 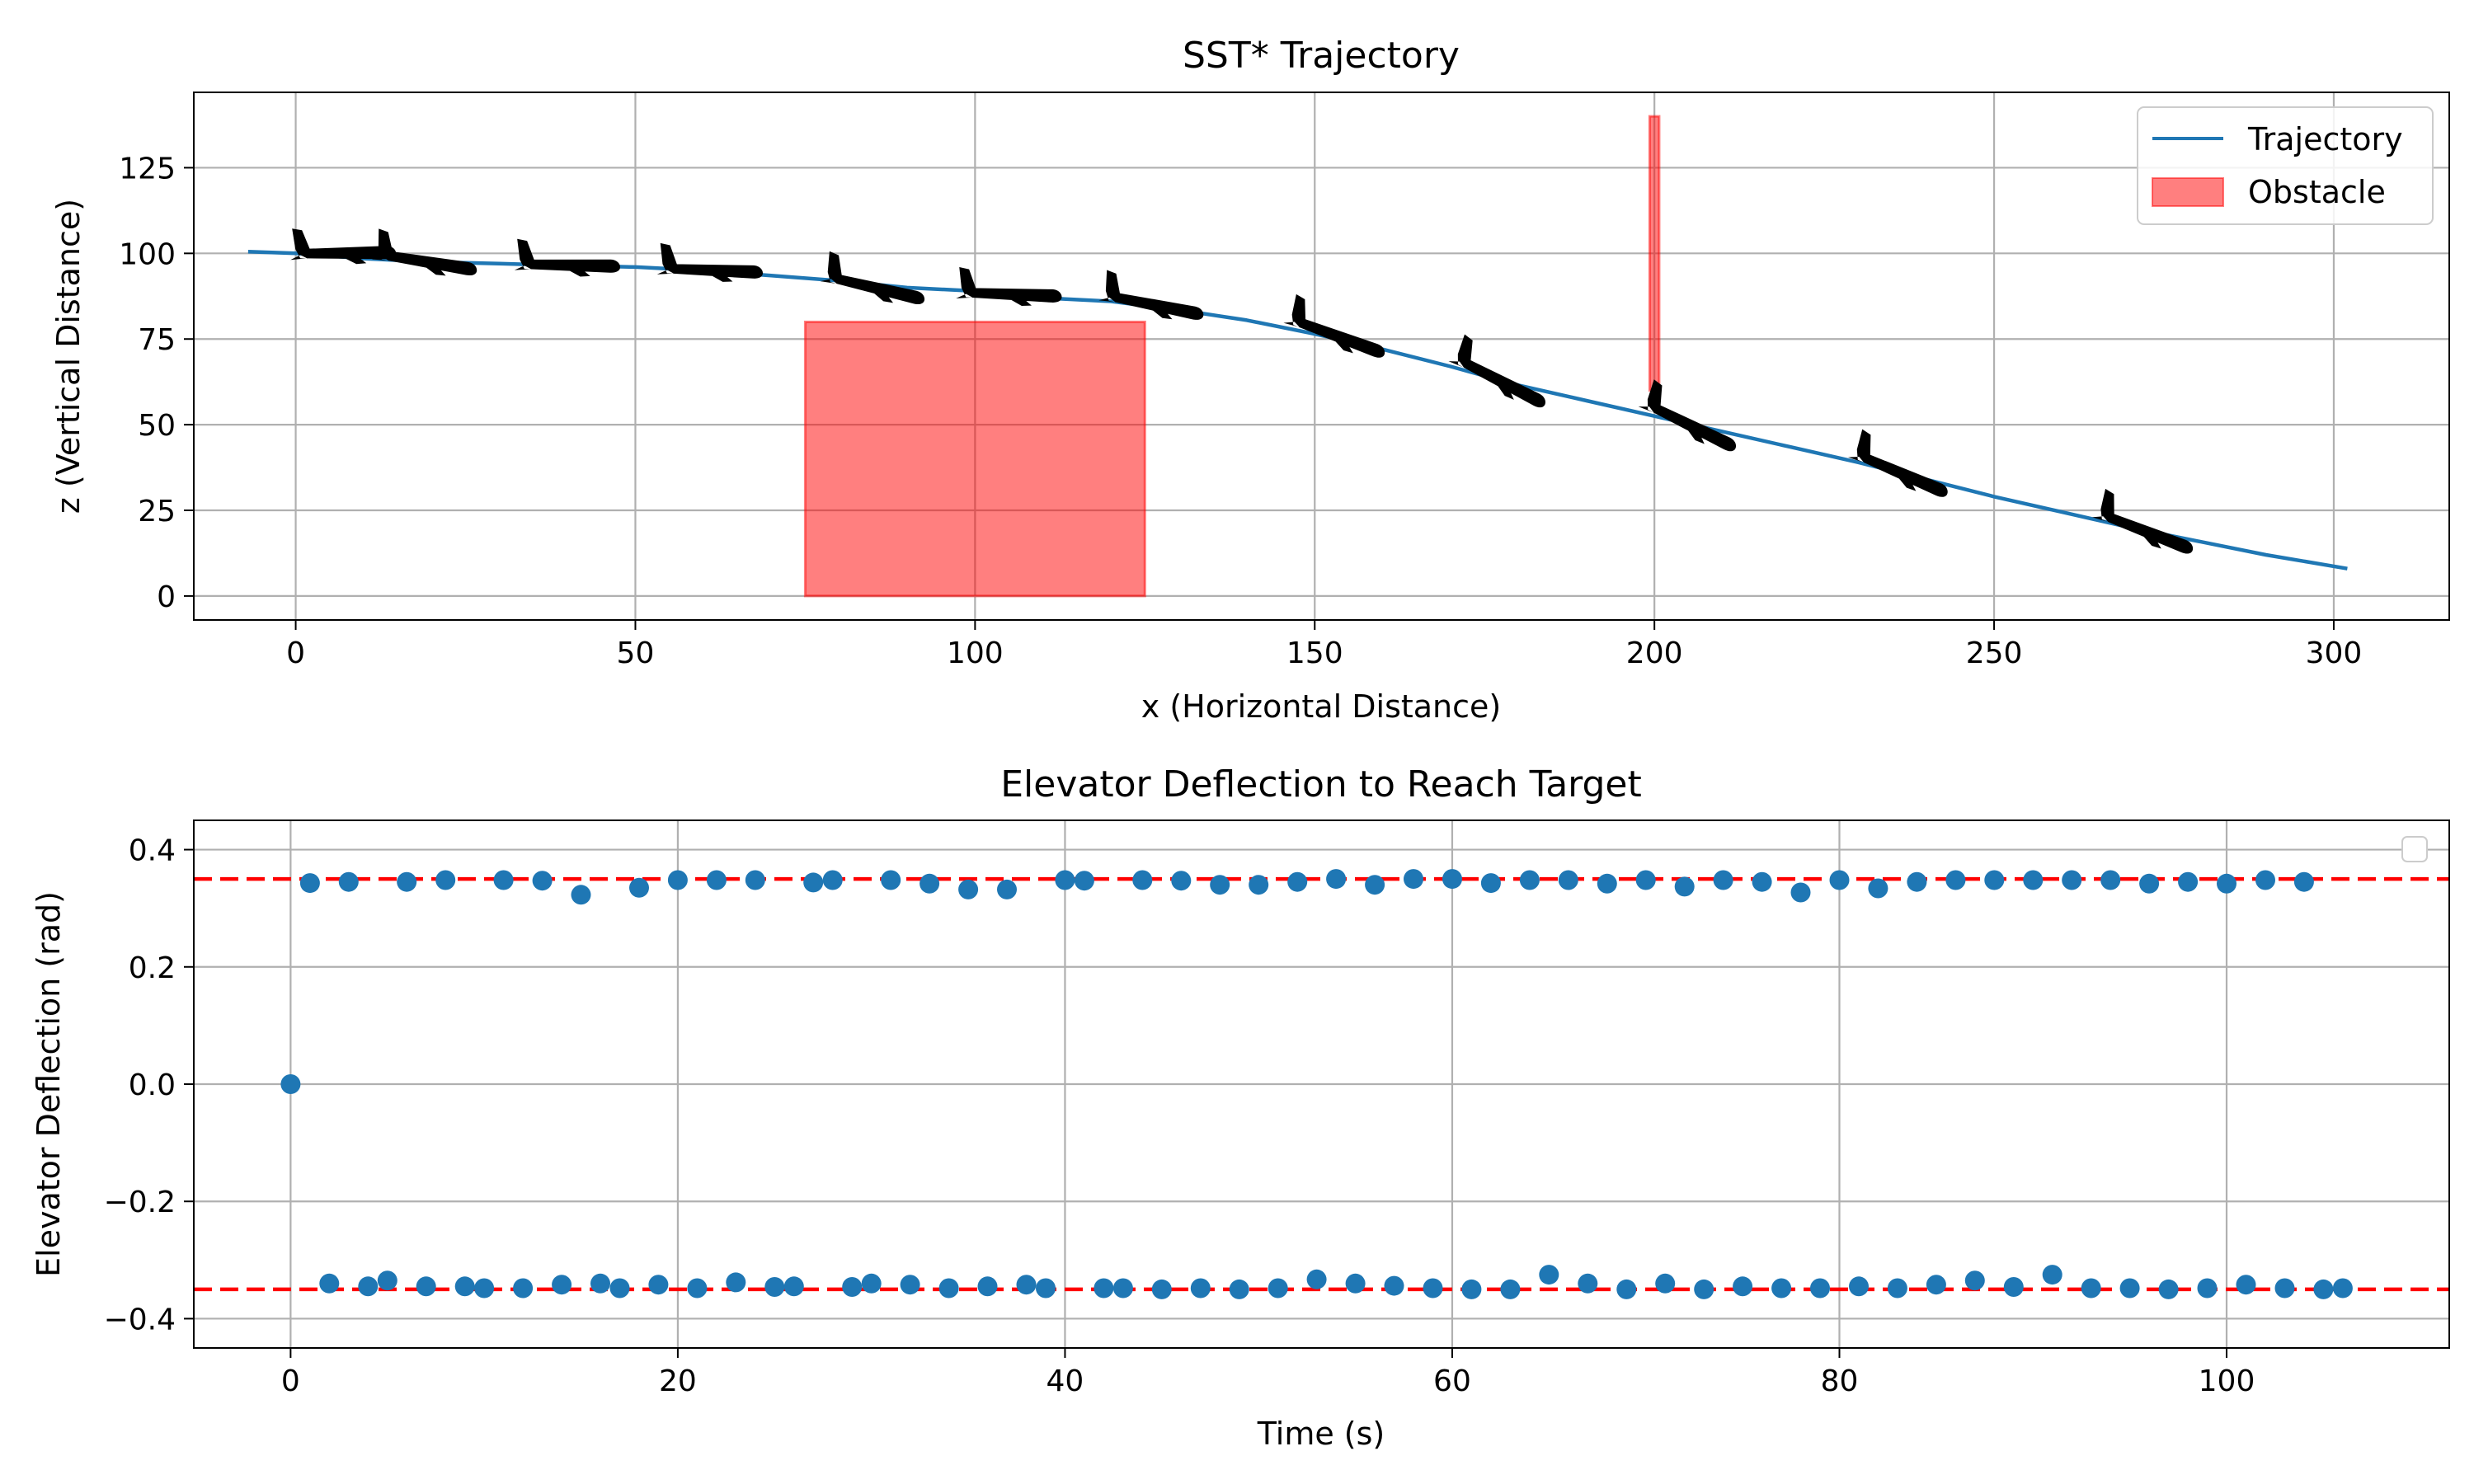 I want to click on deflection-y-tick-label: 0.0, so click(x=152, y=1085).